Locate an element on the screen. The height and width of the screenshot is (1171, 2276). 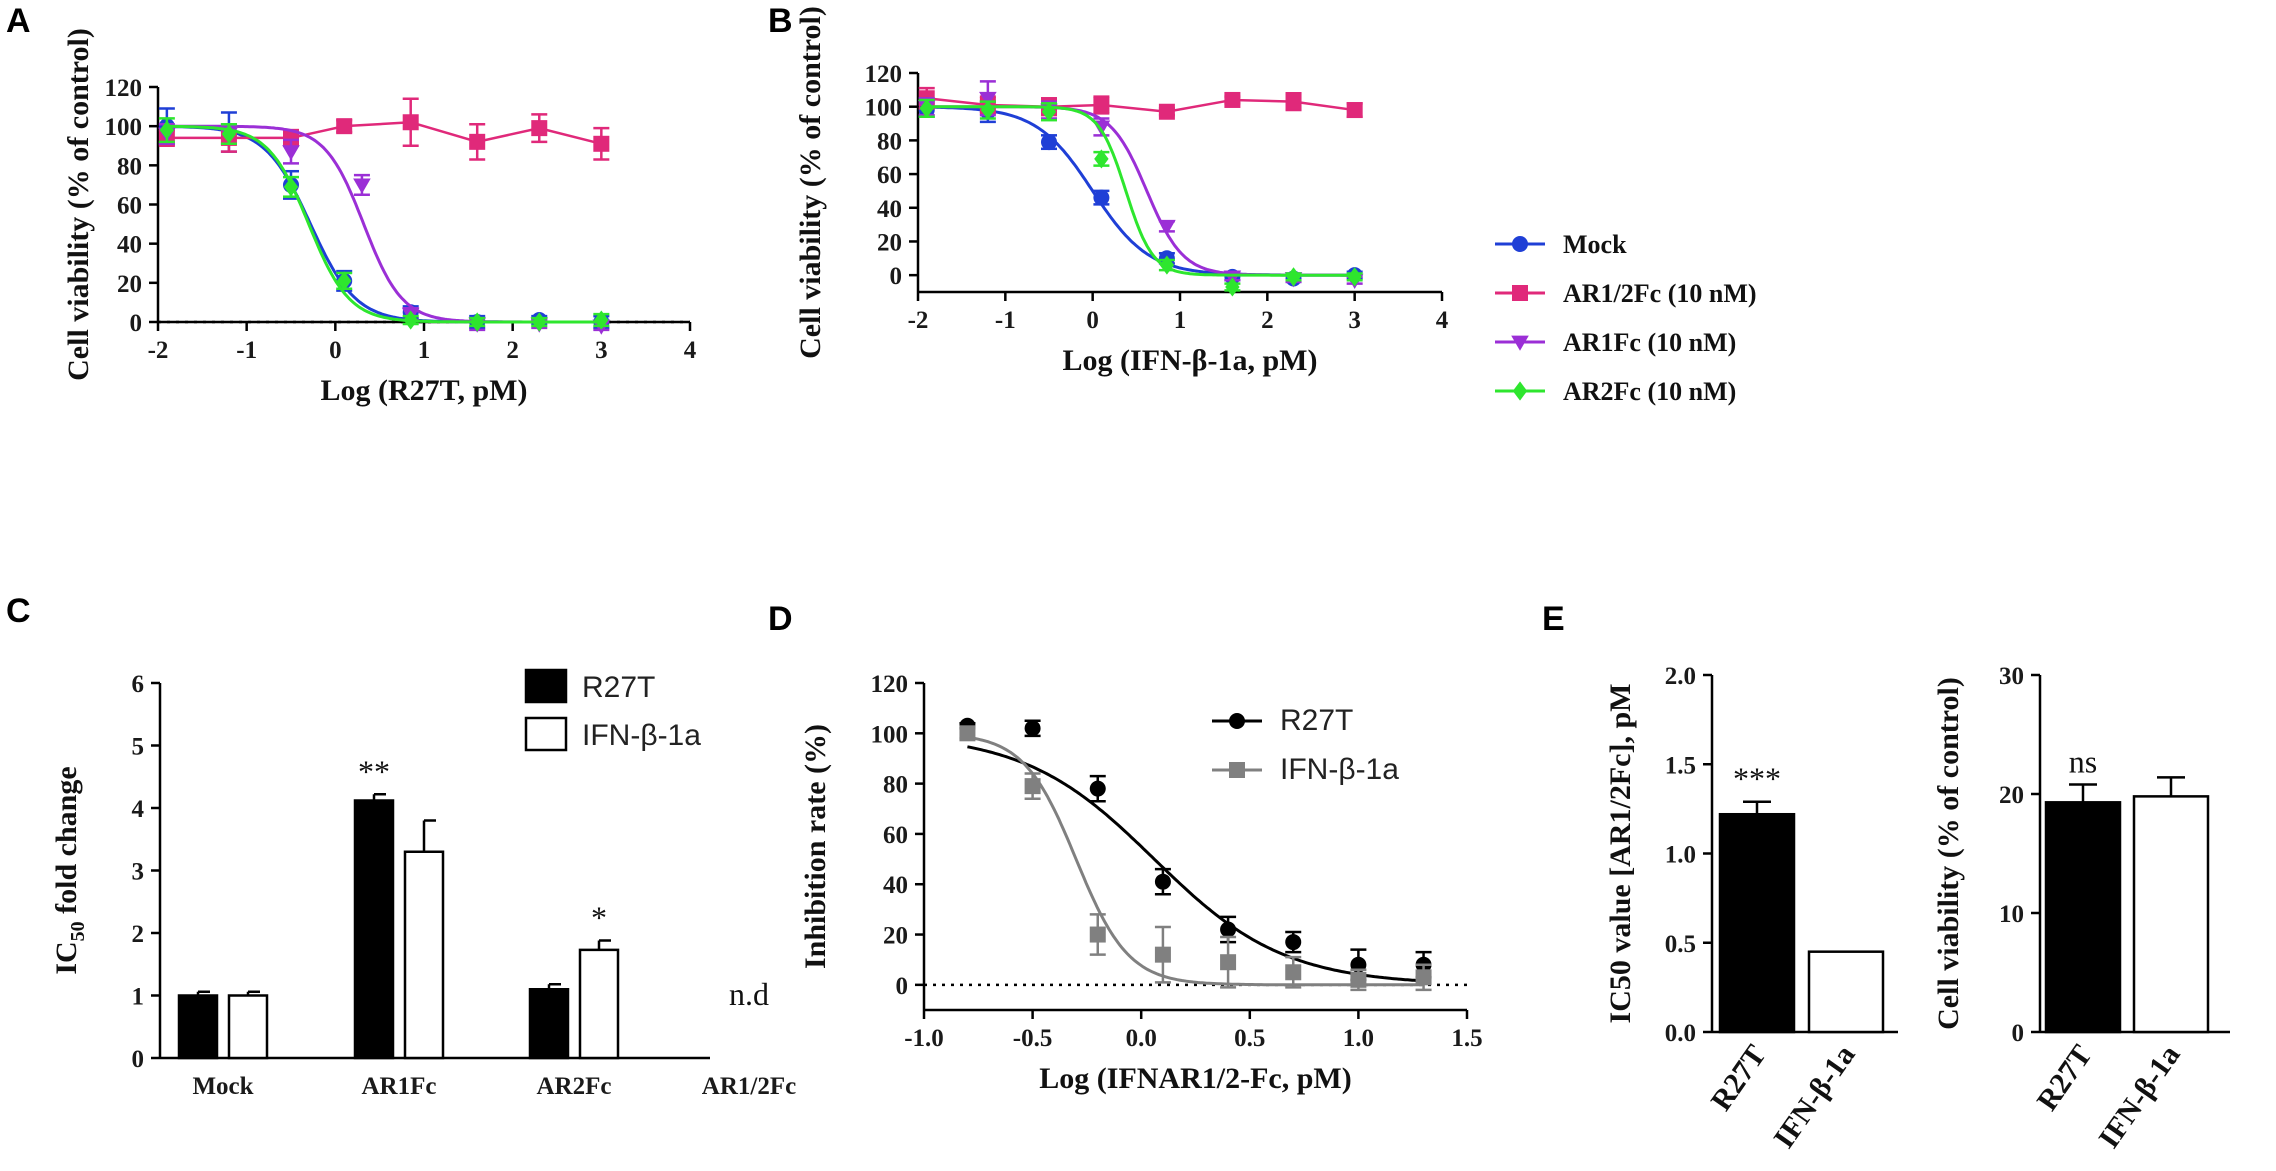
legend-label: AR2Fc (10 nM) is located at coordinates (1649, 391).